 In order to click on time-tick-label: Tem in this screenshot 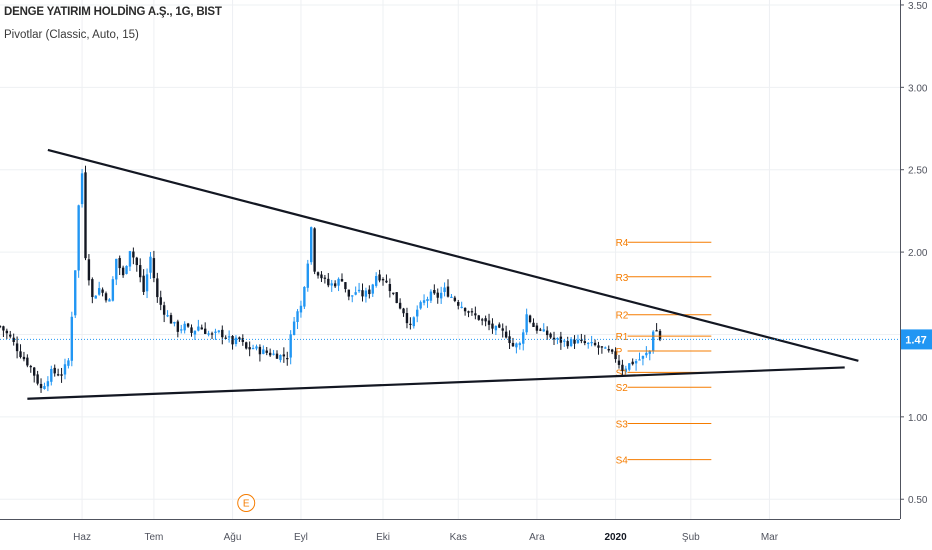, I will do `click(153, 537)`.